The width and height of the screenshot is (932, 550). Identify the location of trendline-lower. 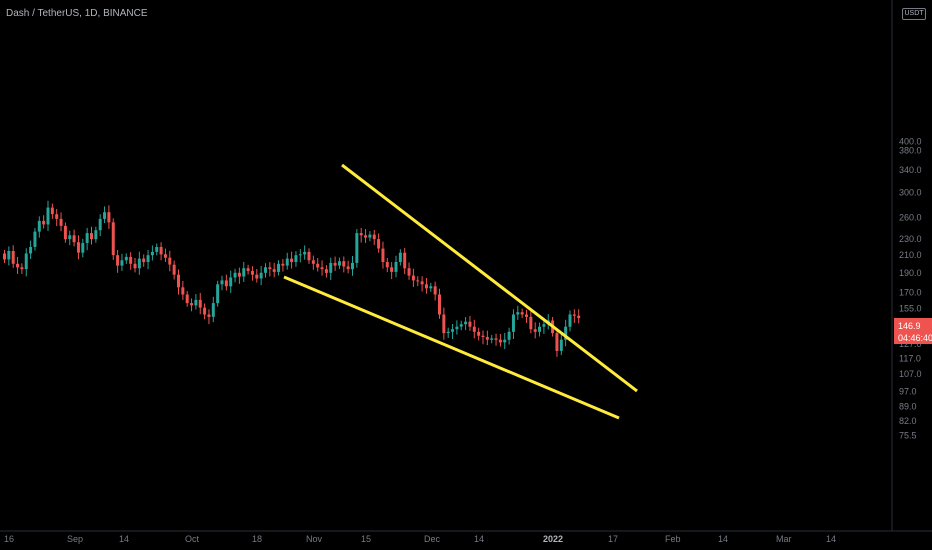
(451, 347).